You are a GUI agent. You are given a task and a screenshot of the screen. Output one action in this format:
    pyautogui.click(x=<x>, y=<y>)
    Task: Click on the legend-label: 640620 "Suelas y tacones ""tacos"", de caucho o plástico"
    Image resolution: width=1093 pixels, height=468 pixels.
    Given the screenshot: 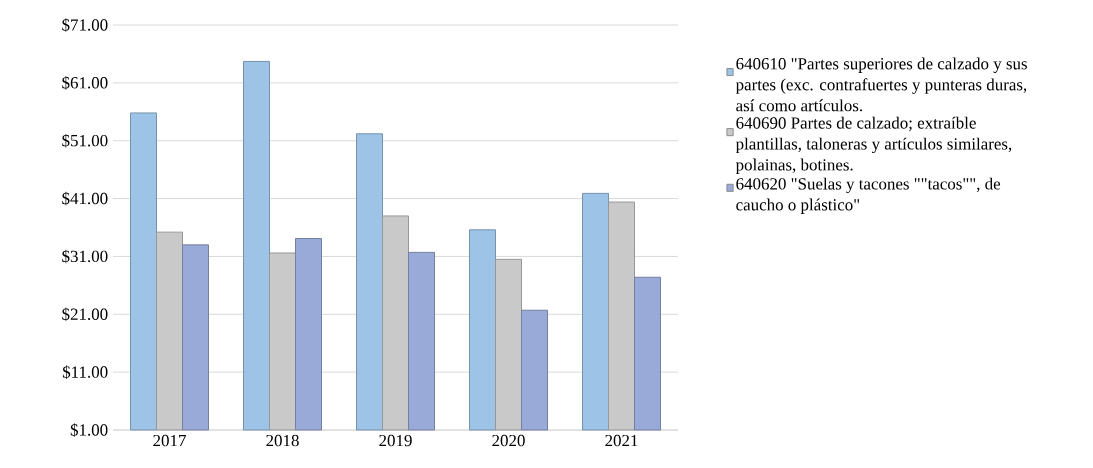 What is the action you would take?
    pyautogui.click(x=868, y=195)
    